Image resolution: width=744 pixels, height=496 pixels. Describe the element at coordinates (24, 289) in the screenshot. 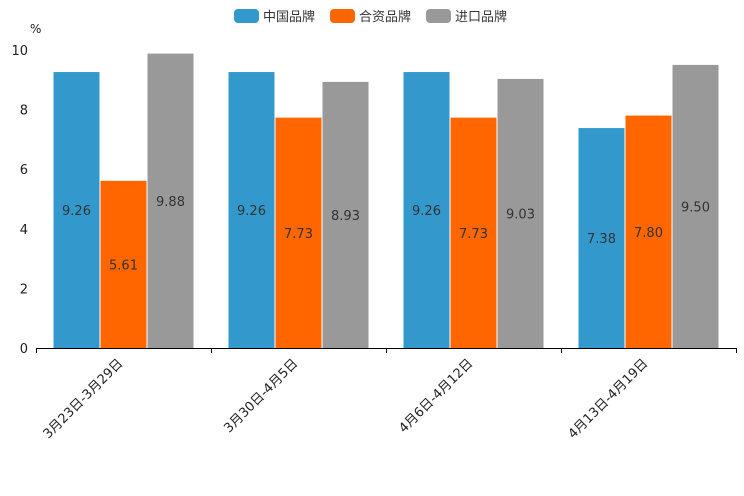

I see `y-tick-label-1: 2` at that location.